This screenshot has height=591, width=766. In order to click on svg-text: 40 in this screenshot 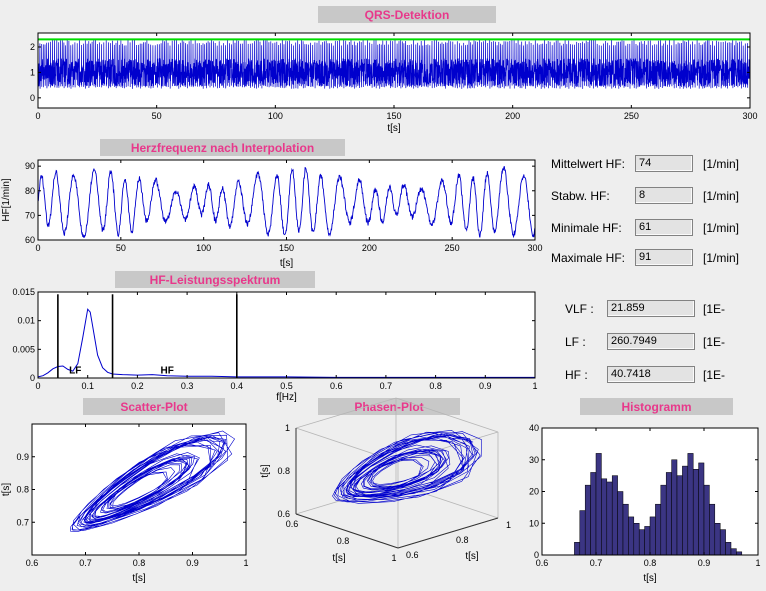, I will do `click(534, 428)`.